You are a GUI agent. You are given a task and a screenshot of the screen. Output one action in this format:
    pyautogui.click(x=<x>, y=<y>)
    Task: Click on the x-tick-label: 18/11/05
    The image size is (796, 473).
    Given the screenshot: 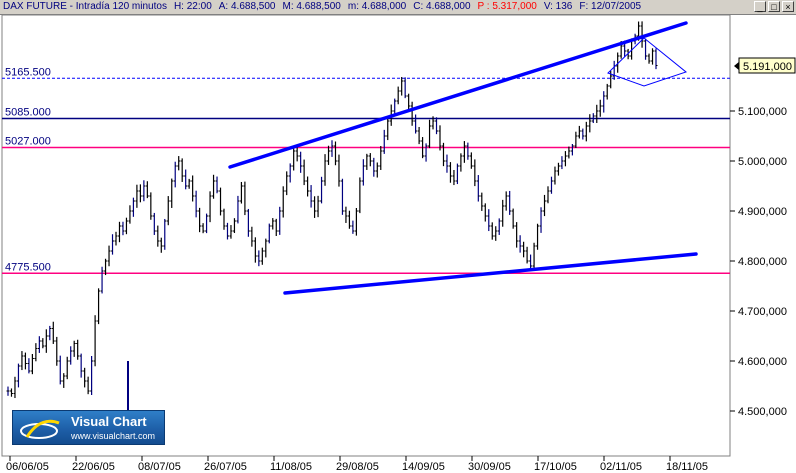 What is the action you would take?
    pyautogui.click(x=687, y=467)
    